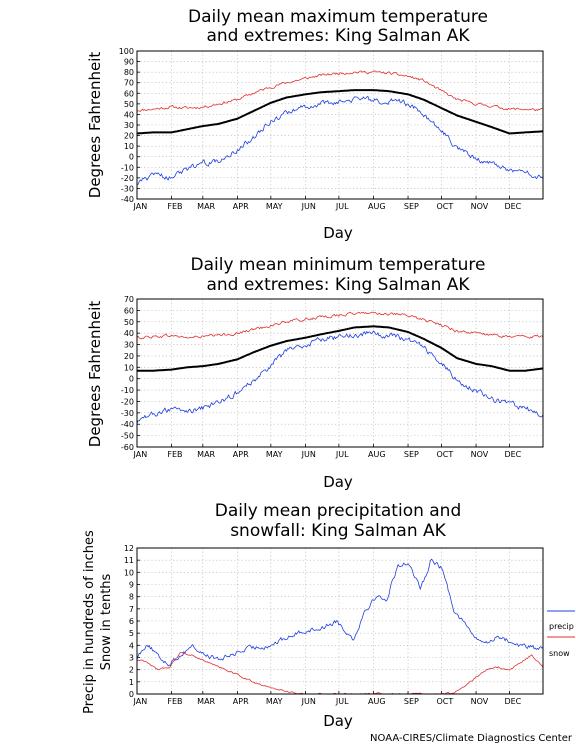  Describe the element at coordinates (131, 609) in the screenshot. I see `y-tick-label: 7` at that location.